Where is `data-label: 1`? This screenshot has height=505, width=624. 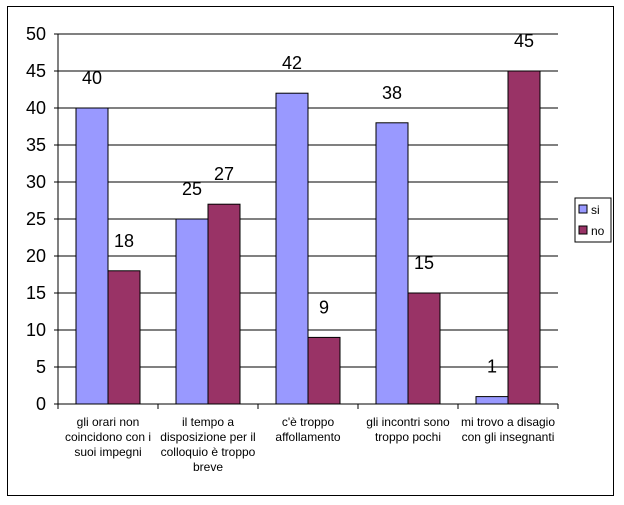
data-label: 1 is located at coordinates (492, 367).